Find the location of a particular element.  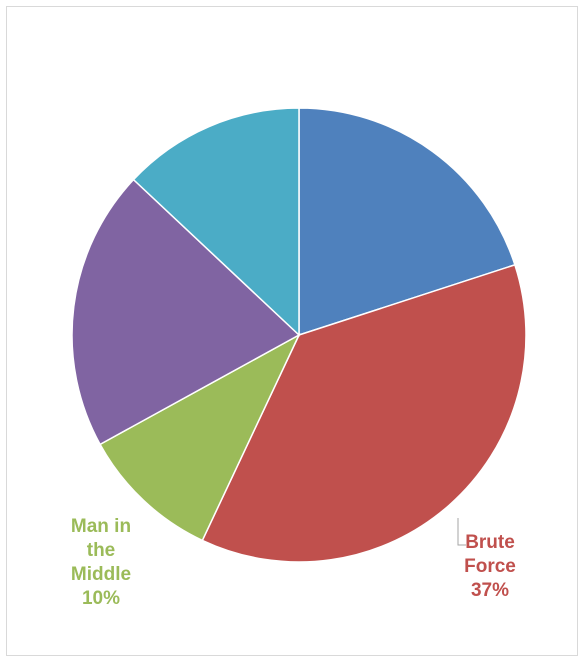

pie-slice-man-in-the-middle is located at coordinates (200, 437).